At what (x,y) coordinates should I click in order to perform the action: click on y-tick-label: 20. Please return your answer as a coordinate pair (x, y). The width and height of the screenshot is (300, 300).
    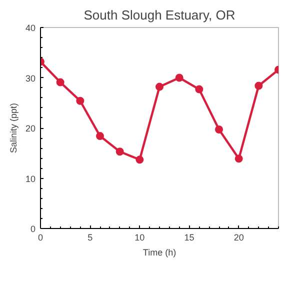
    Looking at the image, I should click on (30, 129).